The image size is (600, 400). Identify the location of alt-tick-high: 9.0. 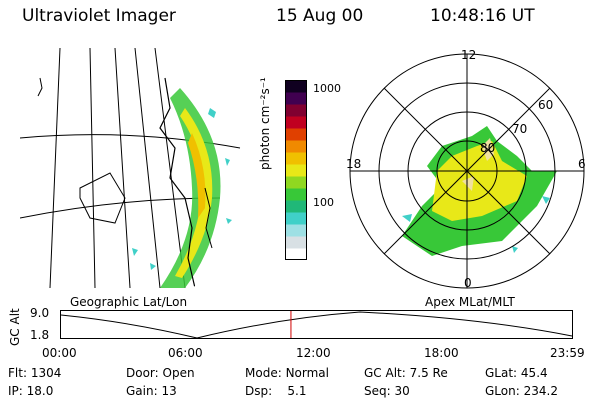
(40, 313).